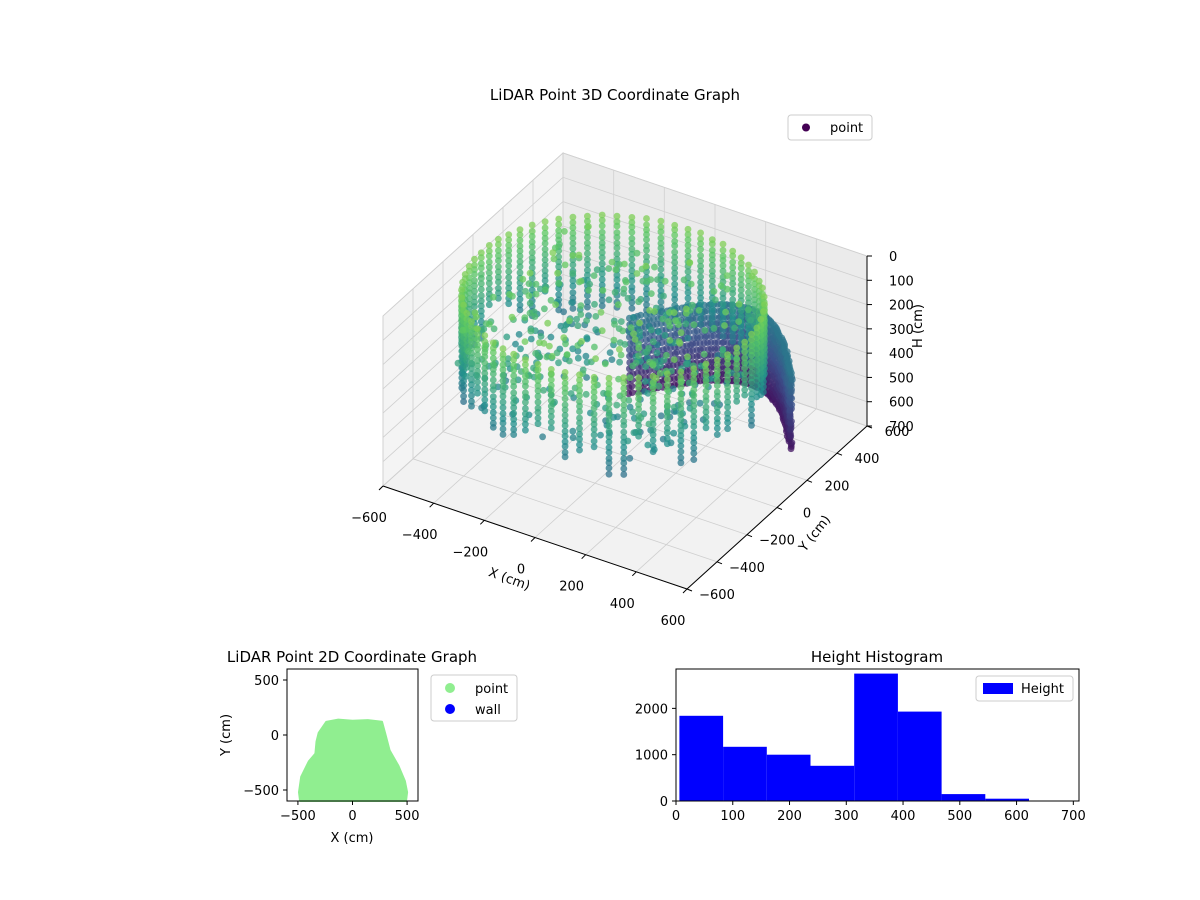 The image size is (1200, 900). What do you see at coordinates (901, 354) in the screenshot?
I see `z-tick-label: 400` at bounding box center [901, 354].